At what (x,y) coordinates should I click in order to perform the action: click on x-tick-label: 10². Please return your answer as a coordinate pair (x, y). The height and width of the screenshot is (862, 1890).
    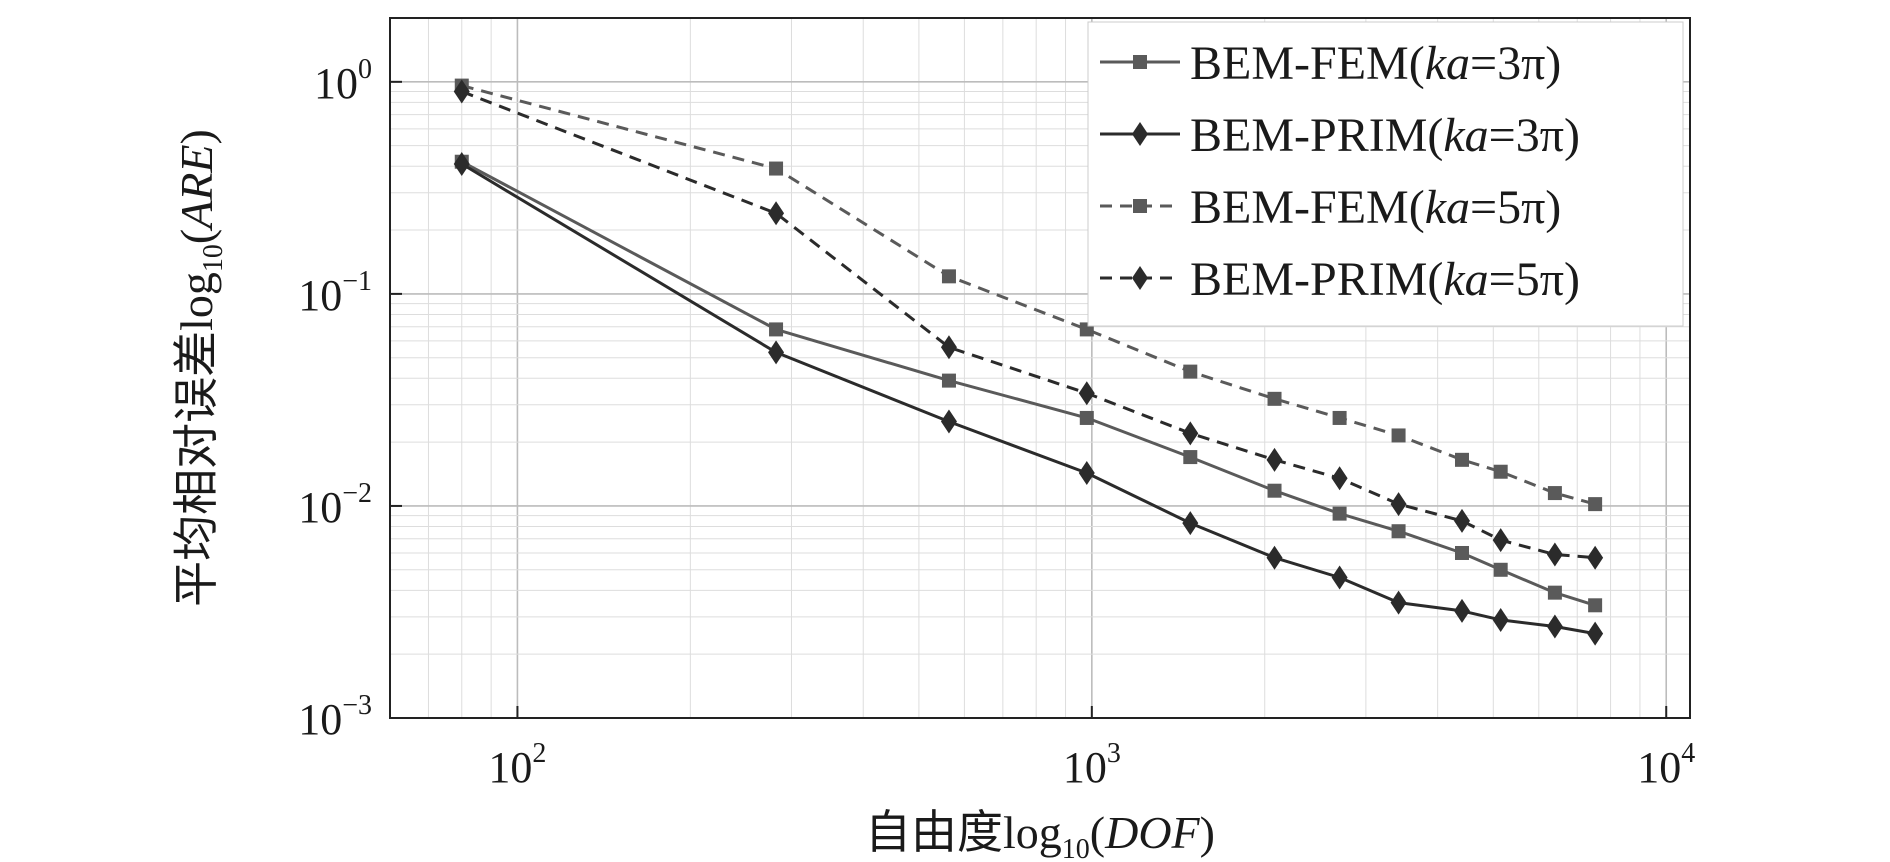
    Looking at the image, I should click on (517, 765).